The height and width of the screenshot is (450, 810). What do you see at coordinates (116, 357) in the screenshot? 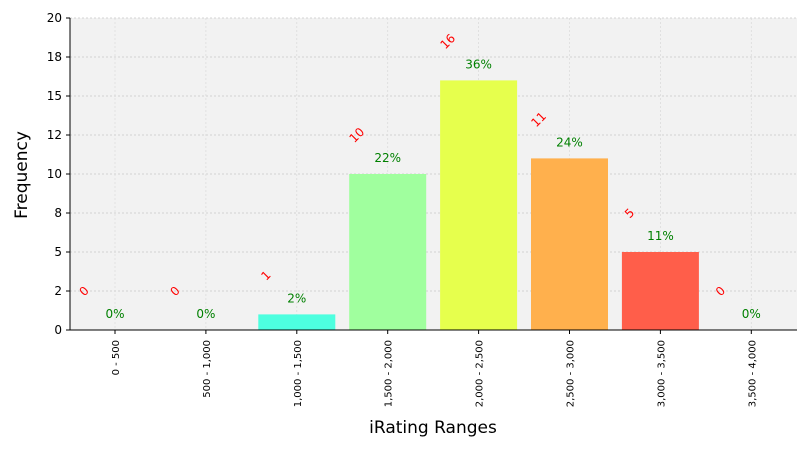
I see `x-tick-label: 0 - 500` at bounding box center [116, 357].